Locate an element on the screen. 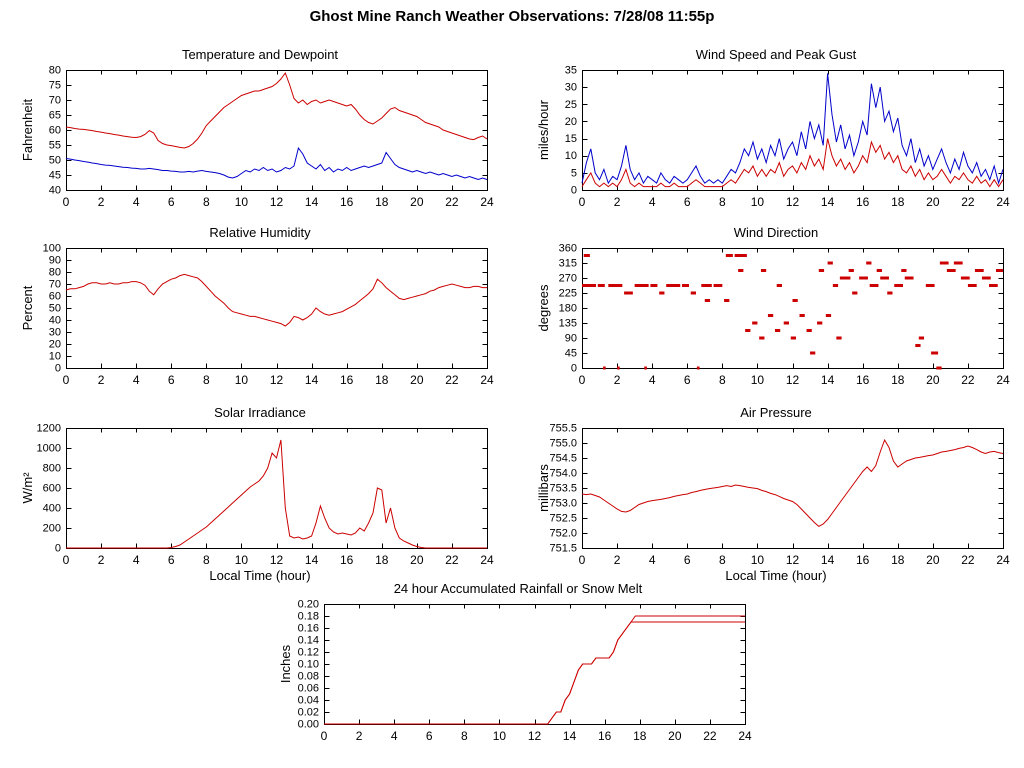  svg-text: 8 is located at coordinates (206, 380).